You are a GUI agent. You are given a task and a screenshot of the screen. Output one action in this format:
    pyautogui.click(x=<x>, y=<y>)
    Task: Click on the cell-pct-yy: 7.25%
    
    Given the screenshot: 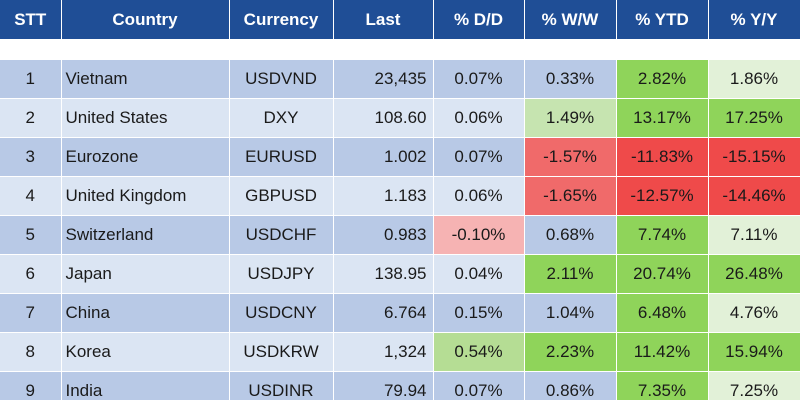 What is the action you would take?
    pyautogui.click(x=754, y=385)
    